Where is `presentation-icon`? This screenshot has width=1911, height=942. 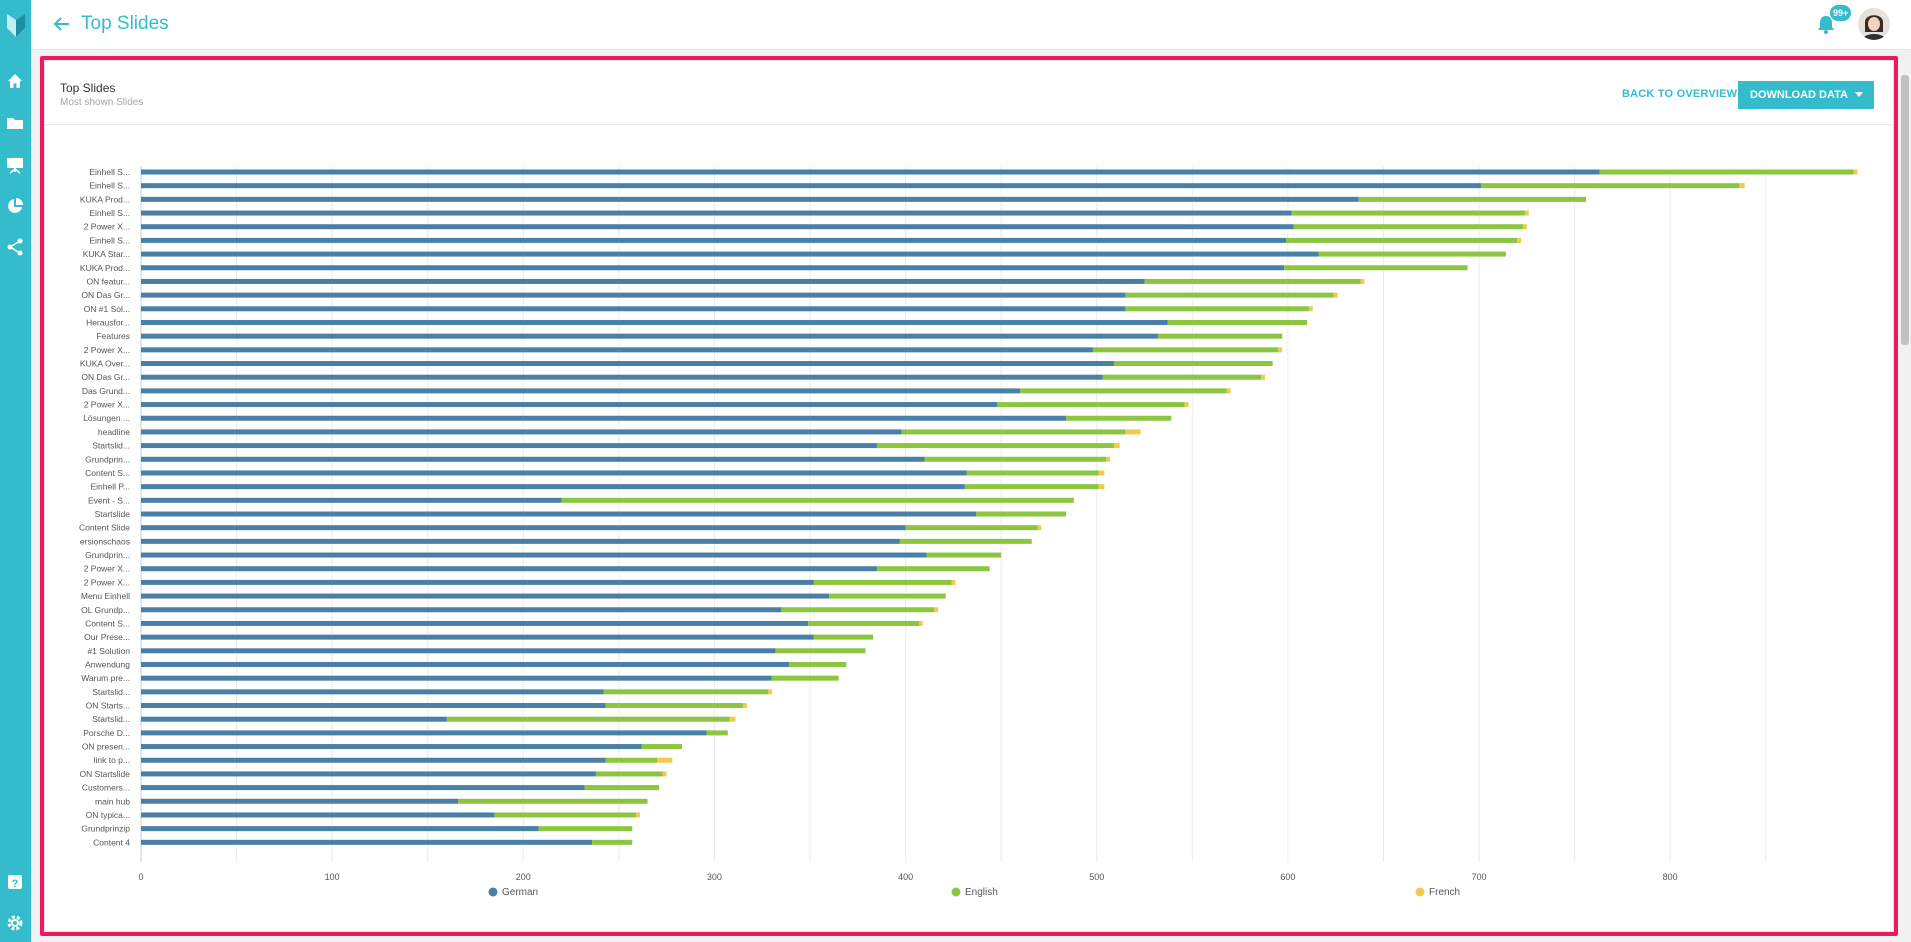
presentation-icon is located at coordinates (15, 165).